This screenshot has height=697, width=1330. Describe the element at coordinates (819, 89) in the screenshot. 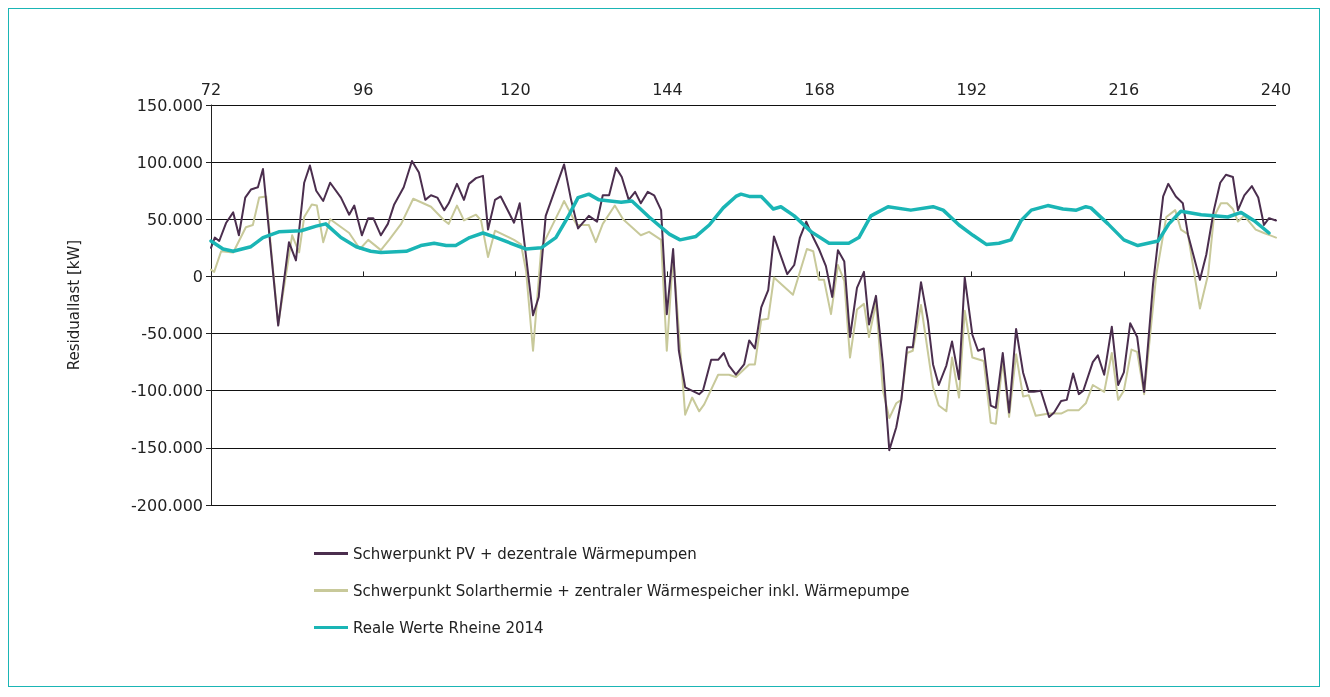

I see `x-tick-label: 168` at that location.